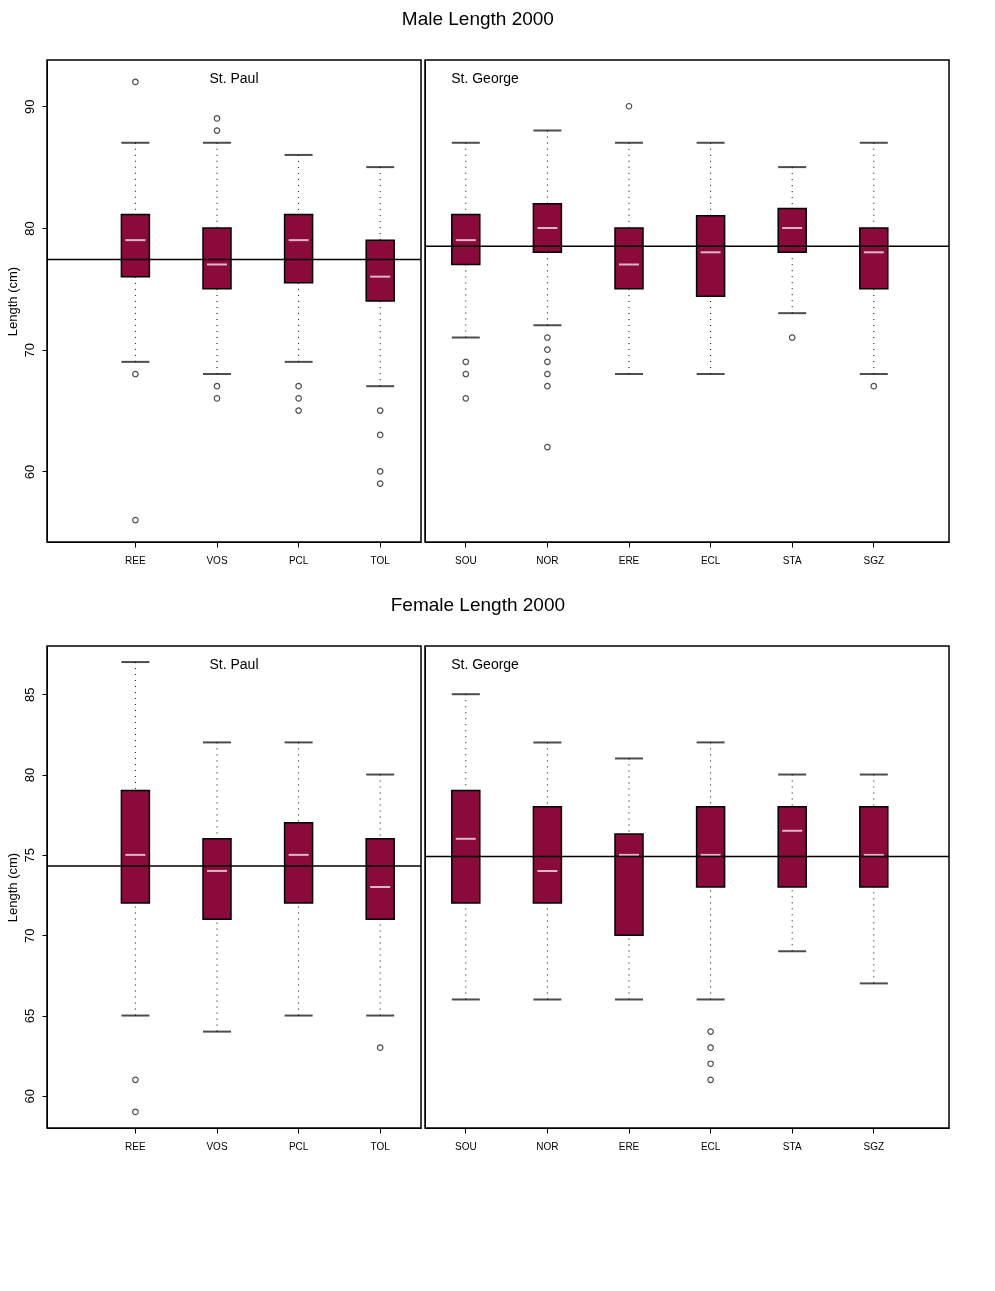 The image size is (995, 1291). Describe the element at coordinates (29, 106) in the screenshot. I see `y-tick-label: 90` at that location.